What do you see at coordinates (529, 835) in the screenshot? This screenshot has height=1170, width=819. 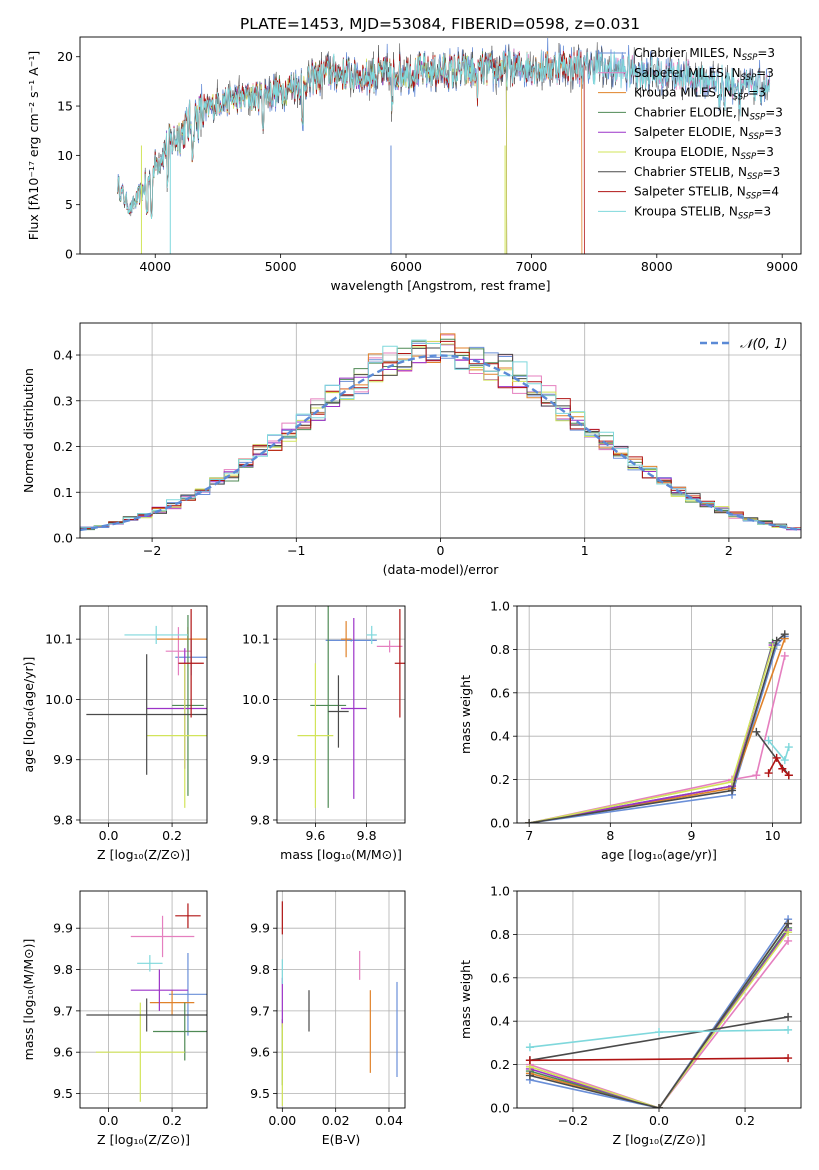 I see `x-tick-label: 7` at bounding box center [529, 835].